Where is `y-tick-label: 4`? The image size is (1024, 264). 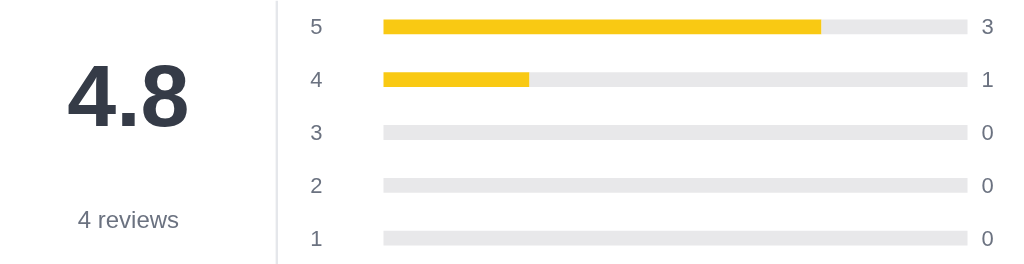
y-tick-label: 4 is located at coordinates (316, 80).